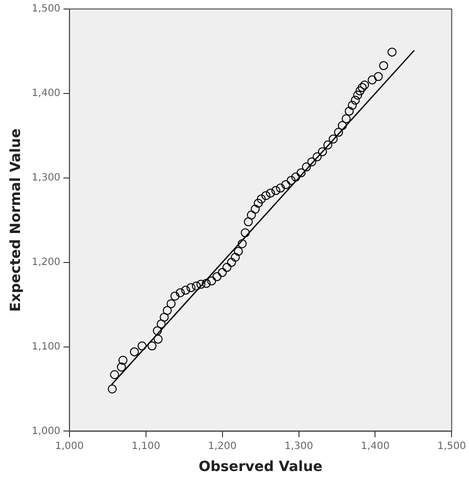 The height and width of the screenshot is (484, 469). Describe the element at coordinates (46, 262) in the screenshot. I see `y-tick-label: 1,200` at that location.